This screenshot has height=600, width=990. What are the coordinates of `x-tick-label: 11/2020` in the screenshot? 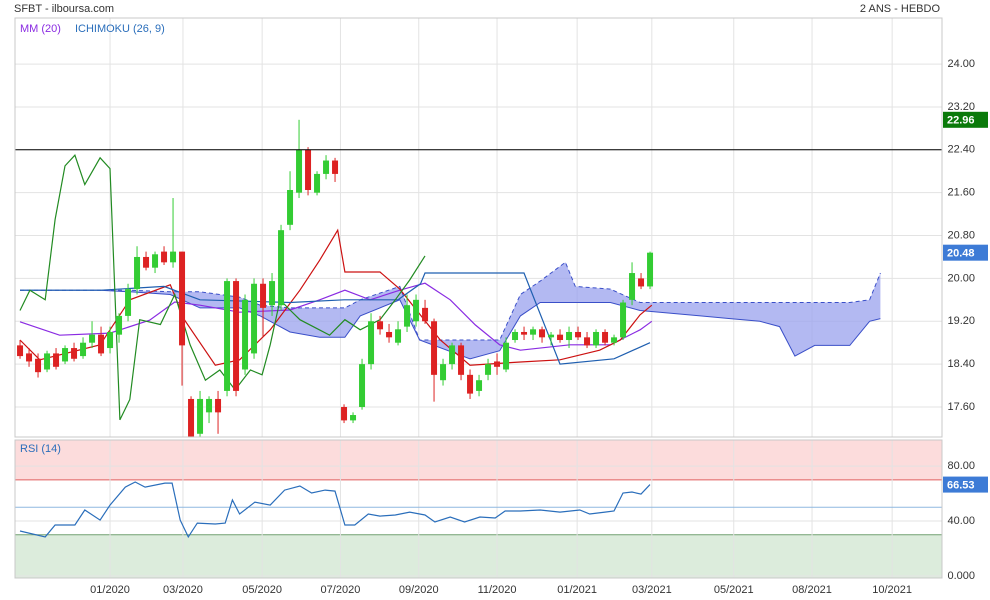 It's located at (497, 590).